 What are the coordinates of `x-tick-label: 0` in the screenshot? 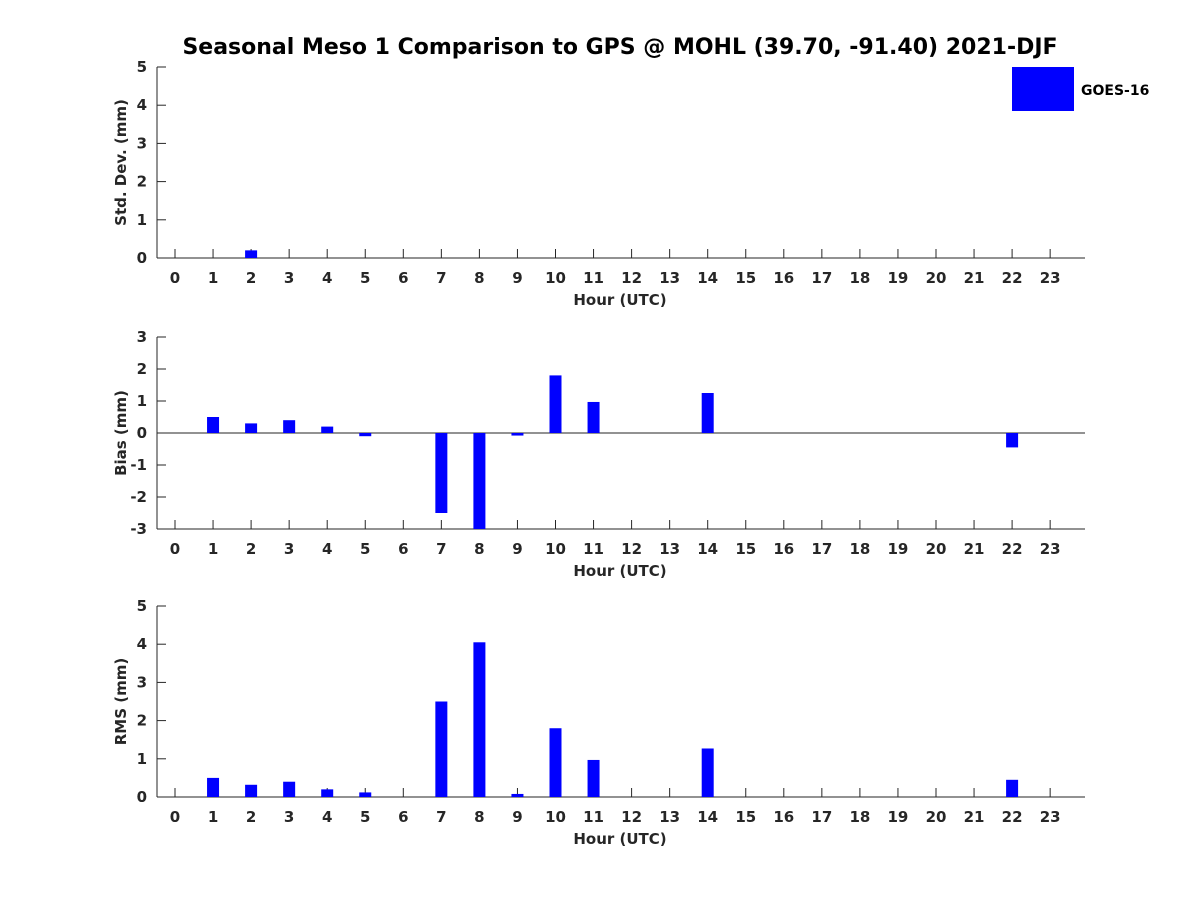 It's located at (175, 278).